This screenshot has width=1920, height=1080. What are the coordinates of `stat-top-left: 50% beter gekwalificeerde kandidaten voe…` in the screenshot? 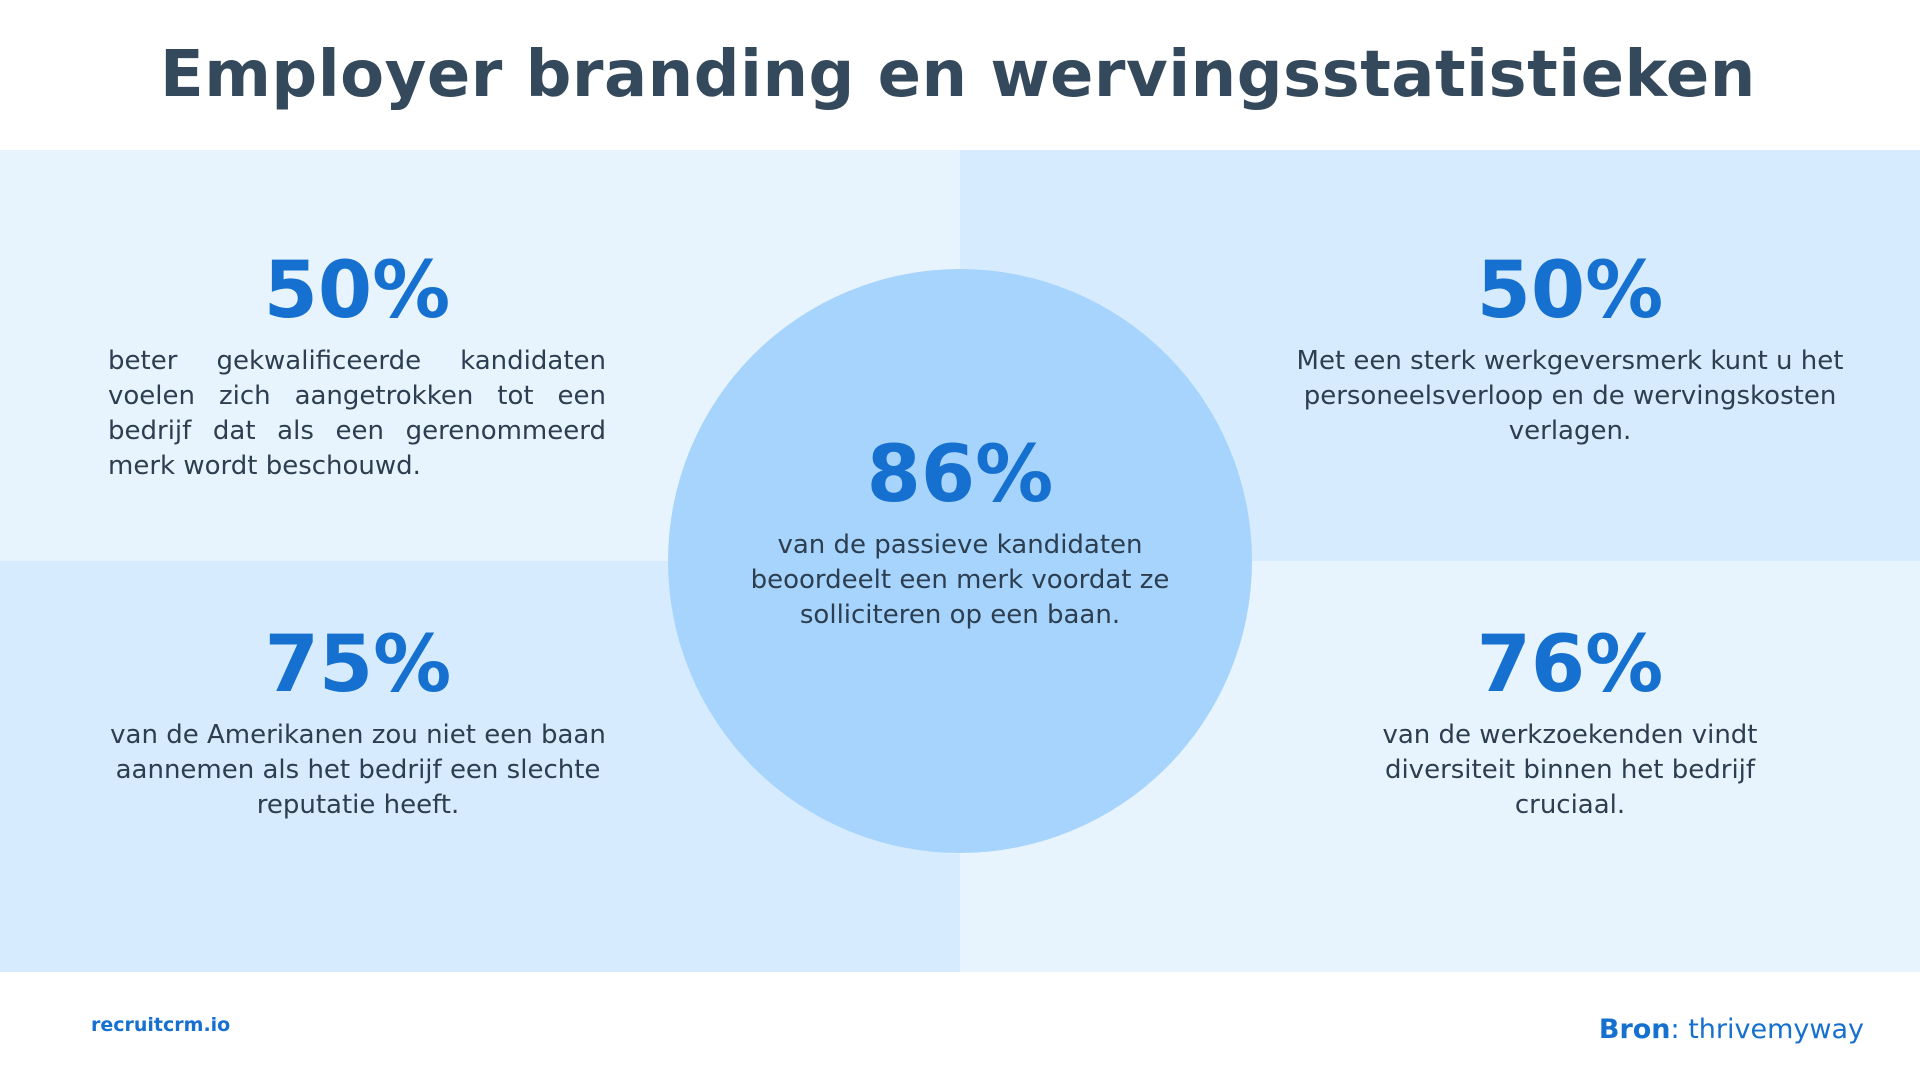 It's located at (357, 368).